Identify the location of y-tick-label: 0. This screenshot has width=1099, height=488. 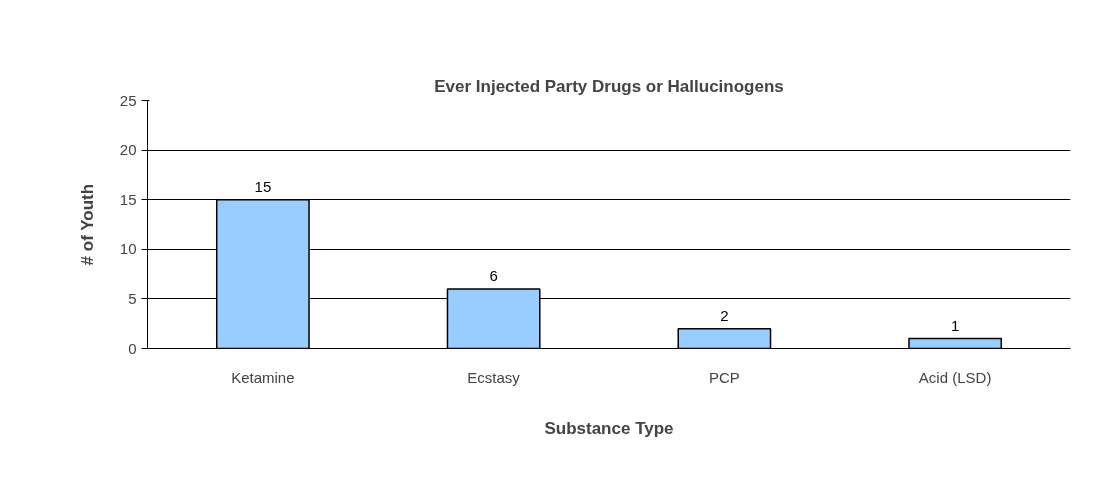
(132, 348).